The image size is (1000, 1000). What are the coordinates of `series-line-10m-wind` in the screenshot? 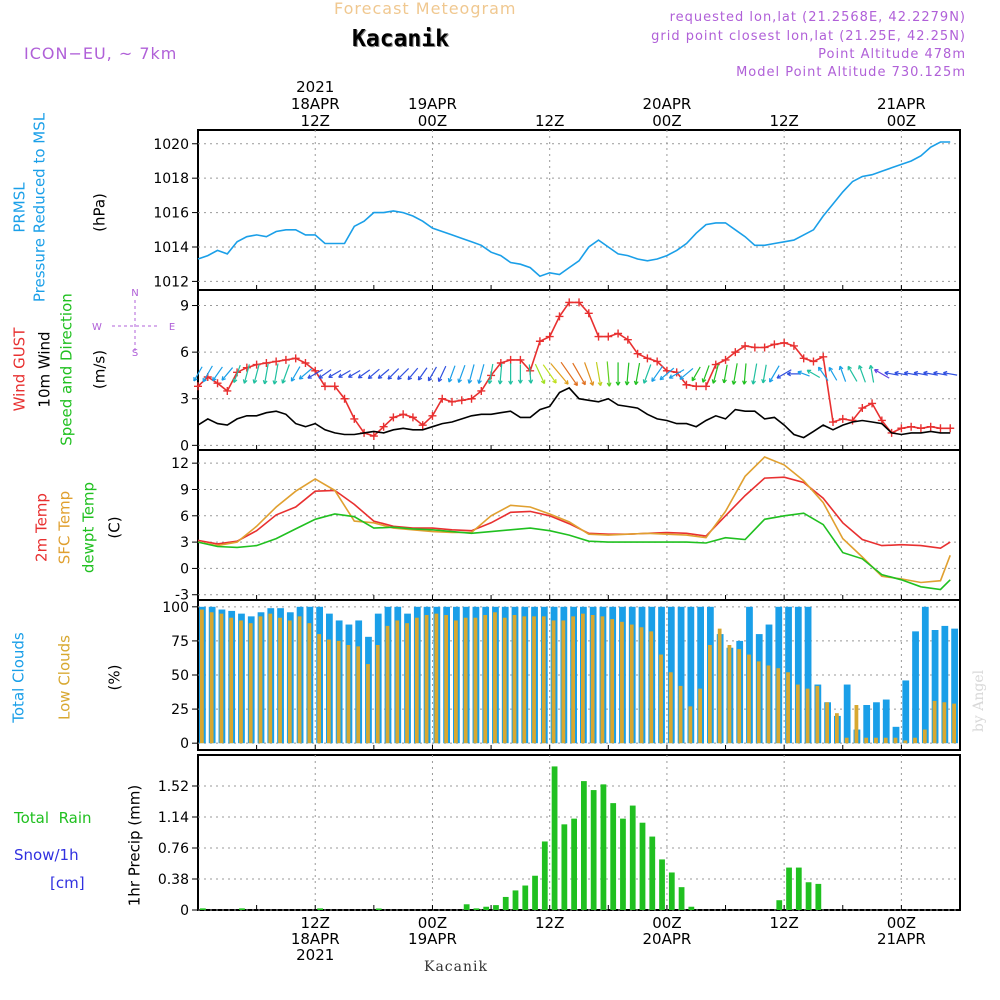 It's located at (574, 412).